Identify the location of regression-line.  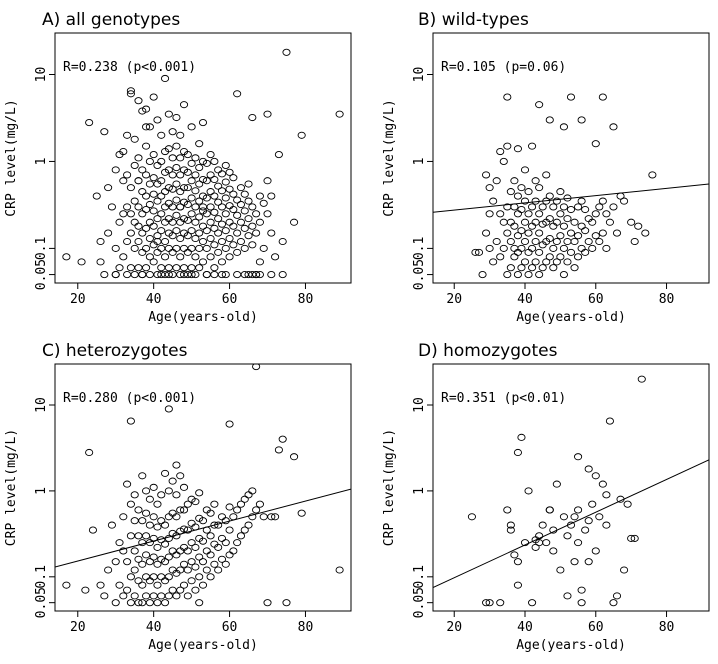
(571, 198).